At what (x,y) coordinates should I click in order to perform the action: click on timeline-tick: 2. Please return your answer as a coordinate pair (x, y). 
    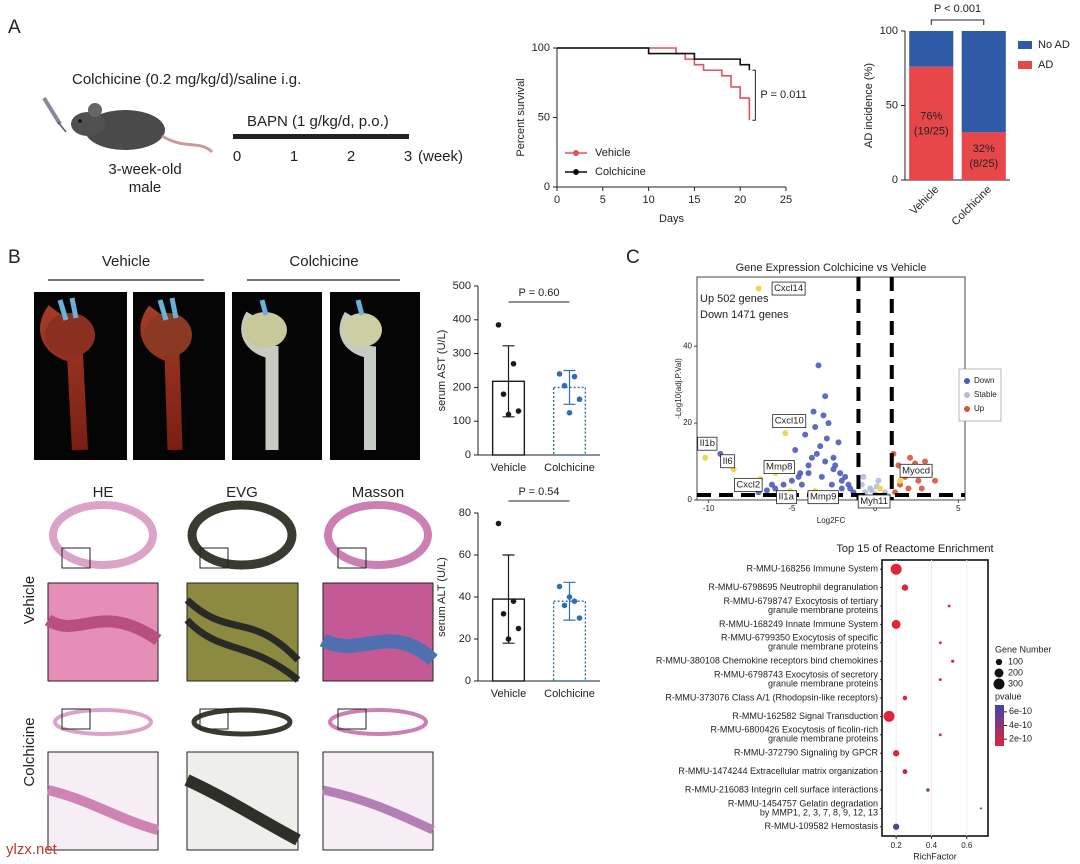
    Looking at the image, I should click on (351, 156).